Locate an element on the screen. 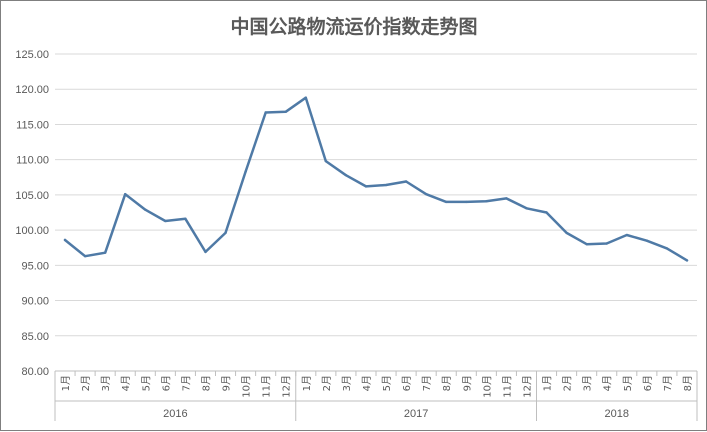 The height and width of the screenshot is (432, 707). y-tick-label: 115.00 is located at coordinates (32, 125).